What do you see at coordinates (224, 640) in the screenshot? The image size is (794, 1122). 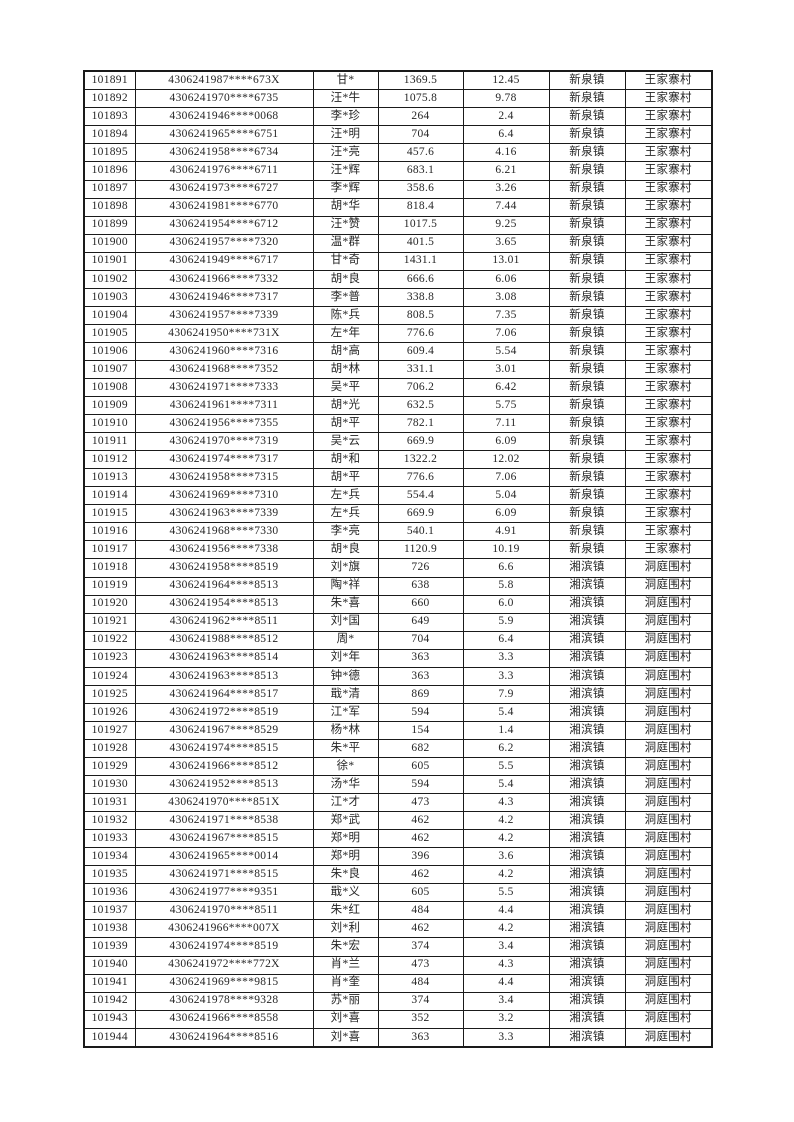 I see `table-cell: 4306241988****8512` at bounding box center [224, 640].